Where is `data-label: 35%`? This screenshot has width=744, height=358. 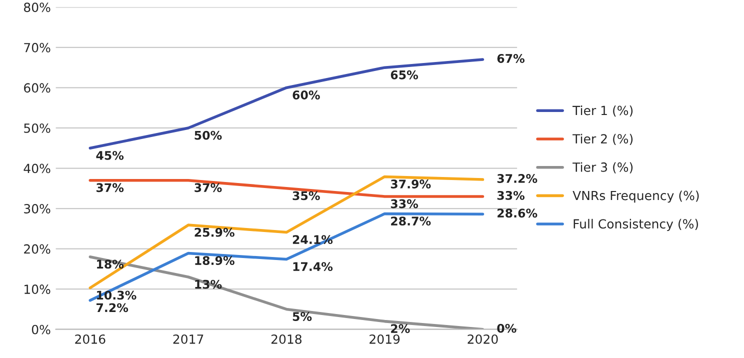 data-label: 35% is located at coordinates (306, 195).